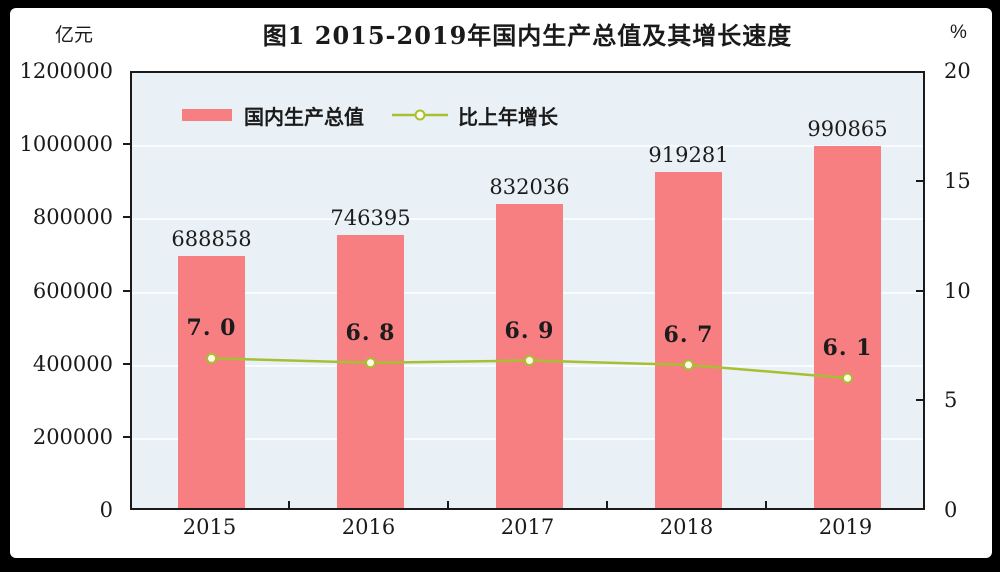 This screenshot has height=572, width=1000. What do you see at coordinates (370, 117) in the screenshot?
I see `legend: 国内生产总值 比上年增长` at bounding box center [370, 117].